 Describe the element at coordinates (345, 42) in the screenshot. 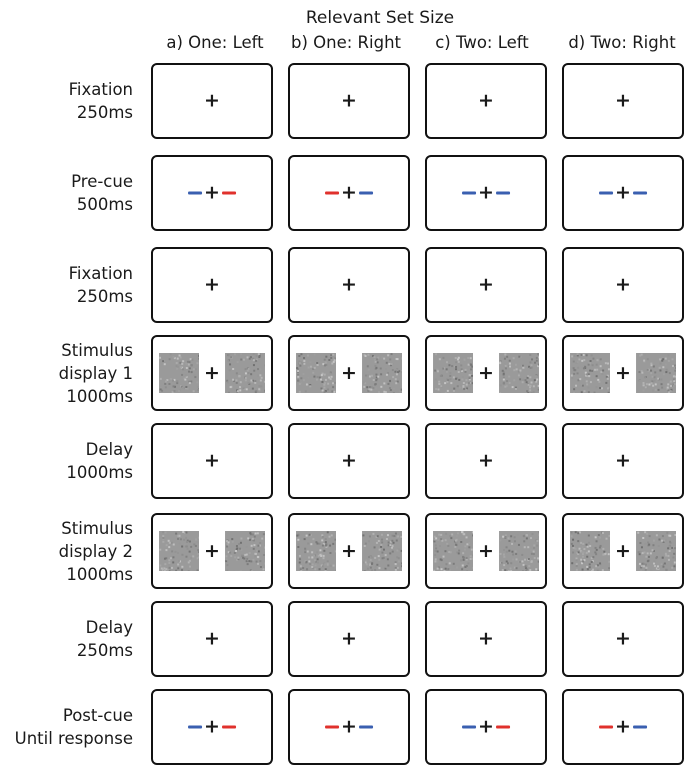

I see `column-header: b) One: Right` at that location.